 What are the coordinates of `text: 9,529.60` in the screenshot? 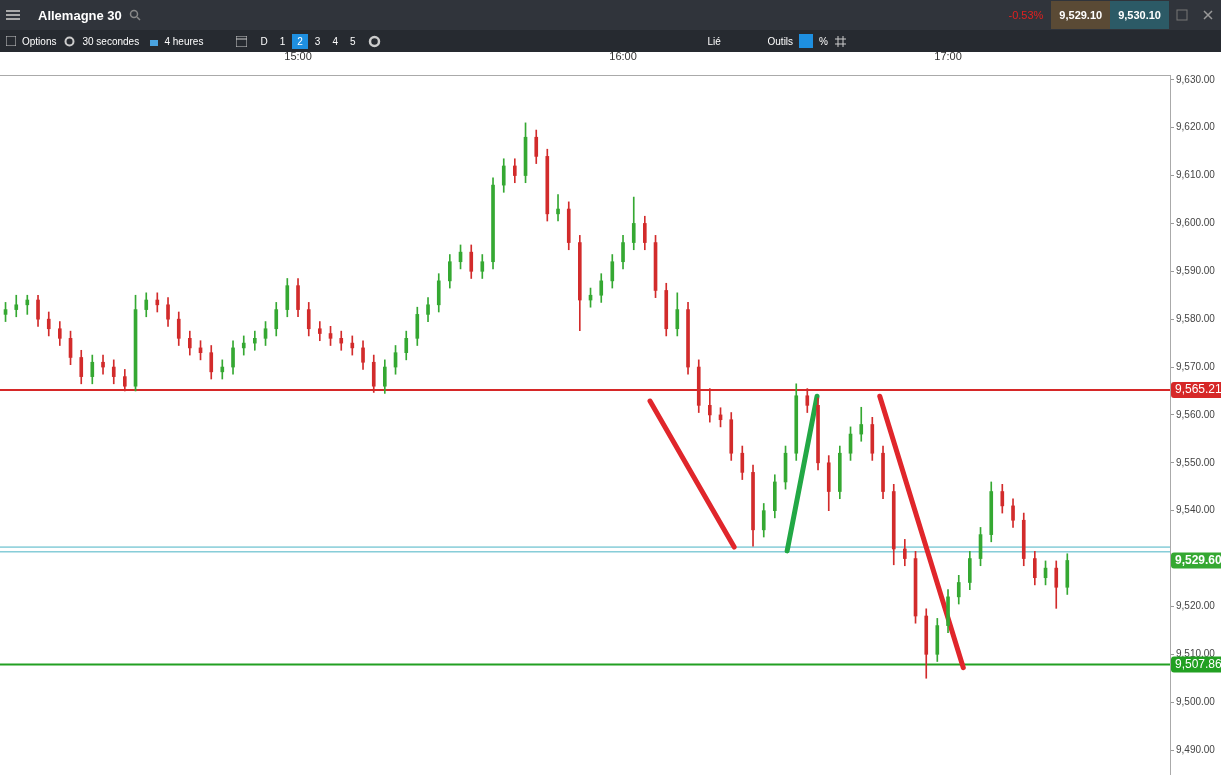 It's located at (1198, 559).